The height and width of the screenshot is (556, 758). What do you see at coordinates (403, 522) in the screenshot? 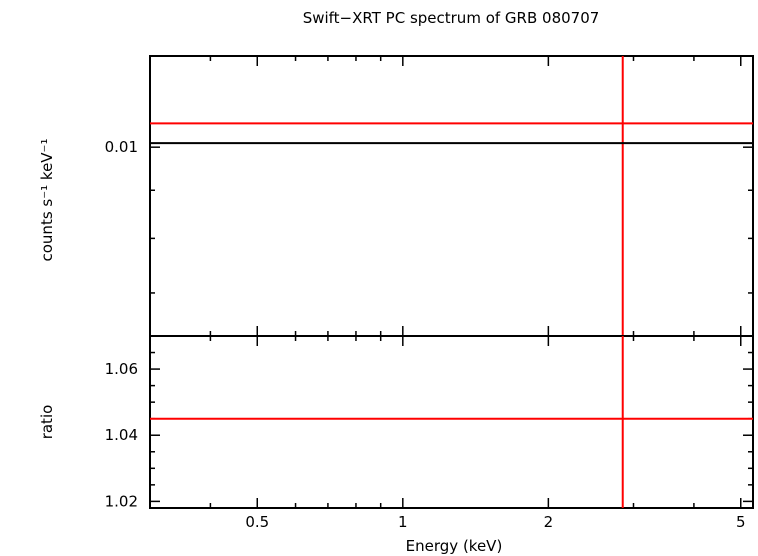
I see `x-tick-label: 1` at bounding box center [403, 522].